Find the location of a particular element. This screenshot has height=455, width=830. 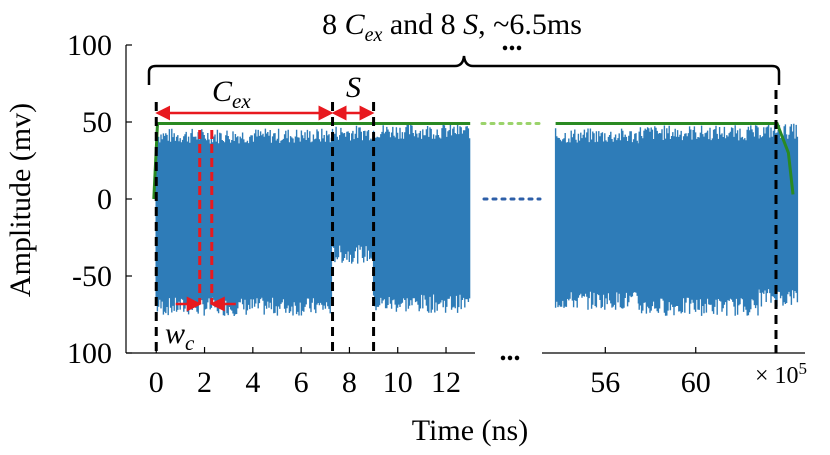

y-tick-label: -50 is located at coordinates (92, 276).